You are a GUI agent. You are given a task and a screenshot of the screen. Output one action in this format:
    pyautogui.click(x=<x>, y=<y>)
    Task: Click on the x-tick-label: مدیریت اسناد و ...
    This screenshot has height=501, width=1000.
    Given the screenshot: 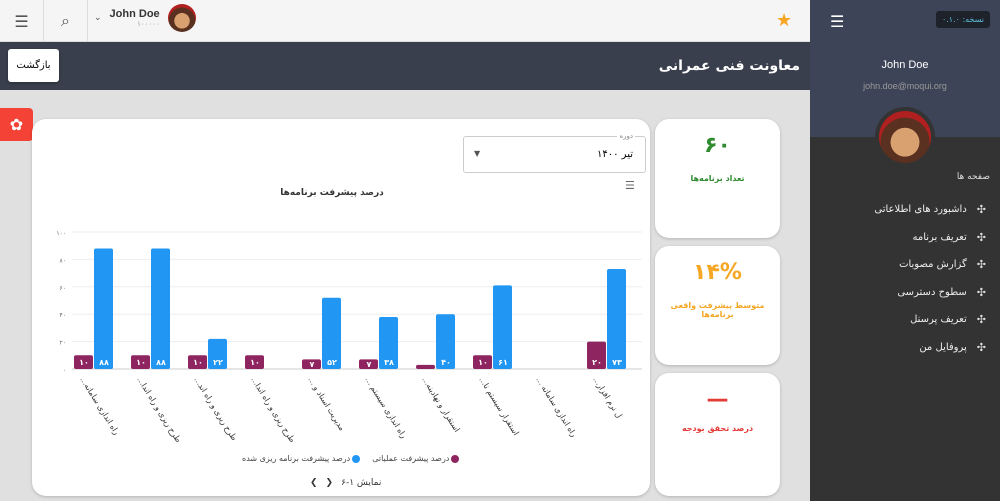 What is the action you would take?
    pyautogui.click(x=326, y=403)
    